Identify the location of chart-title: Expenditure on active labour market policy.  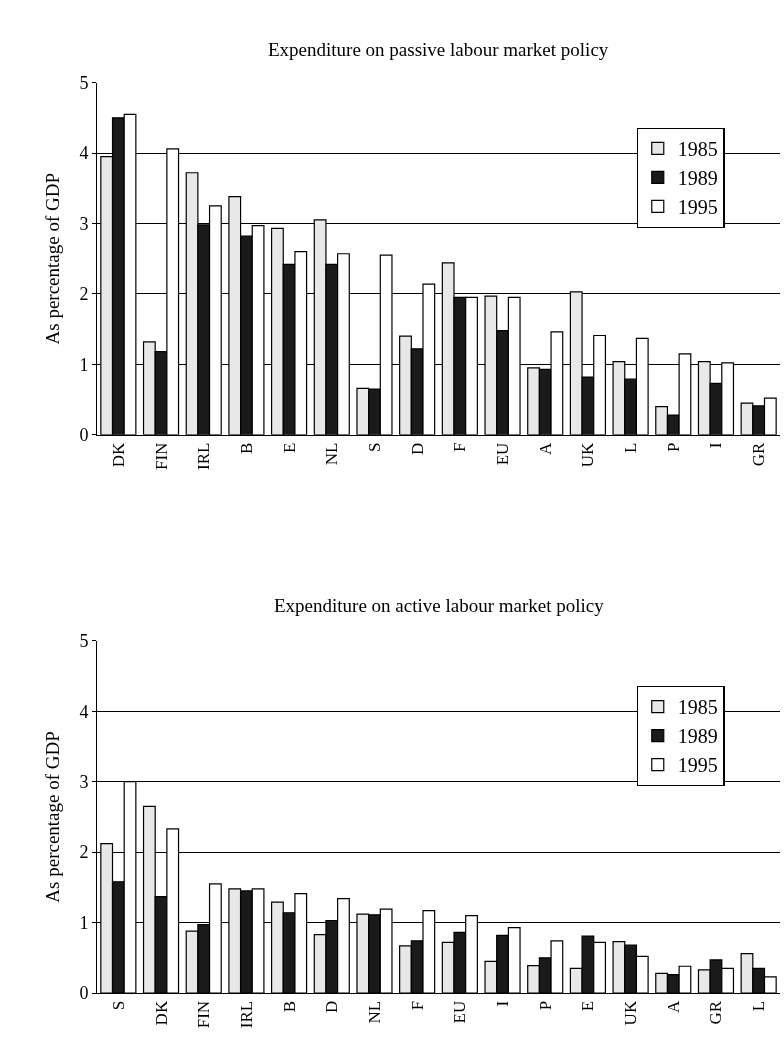
(439, 605).